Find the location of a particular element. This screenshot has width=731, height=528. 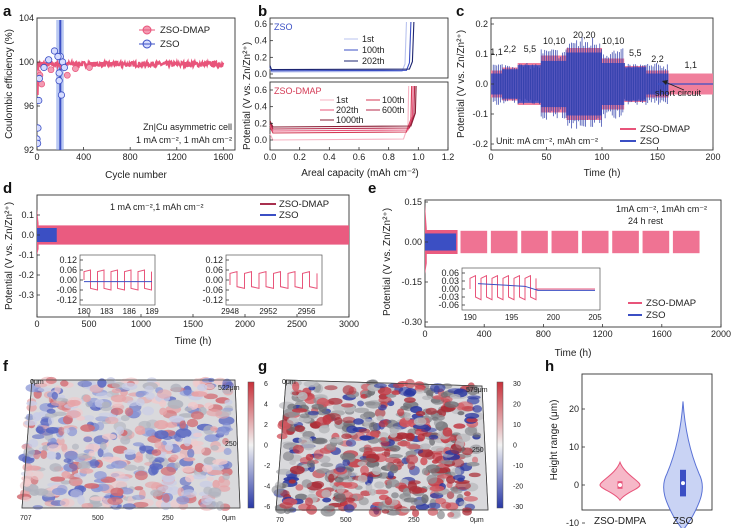

panel-g-colorbar-ticks: 30 20 10 0 -10 -20 -30 is located at coordinates (518, 446).